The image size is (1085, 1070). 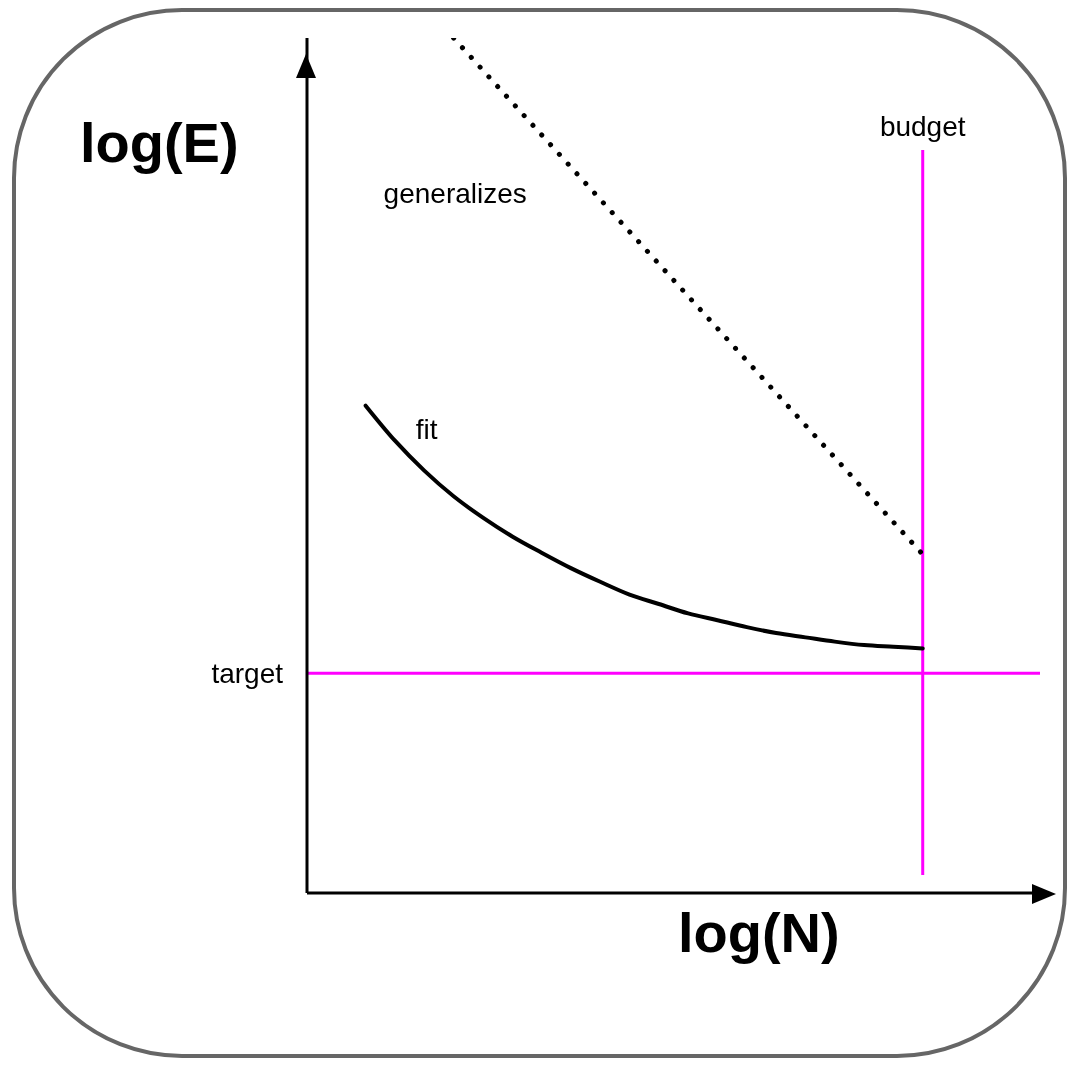 What do you see at coordinates (759, 932) in the screenshot?
I see `x-axis-title: log(N)` at bounding box center [759, 932].